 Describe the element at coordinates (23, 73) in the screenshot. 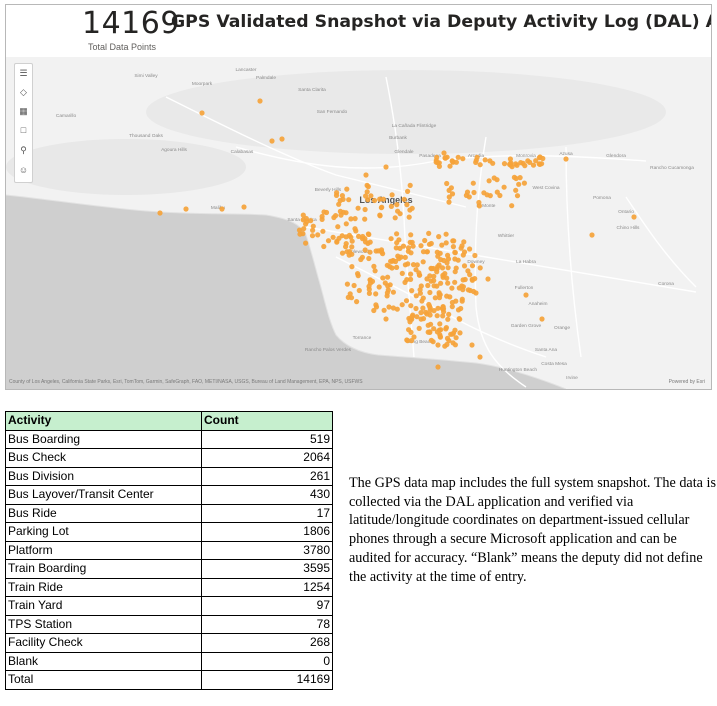

I see `list-icon: ☰` at that location.